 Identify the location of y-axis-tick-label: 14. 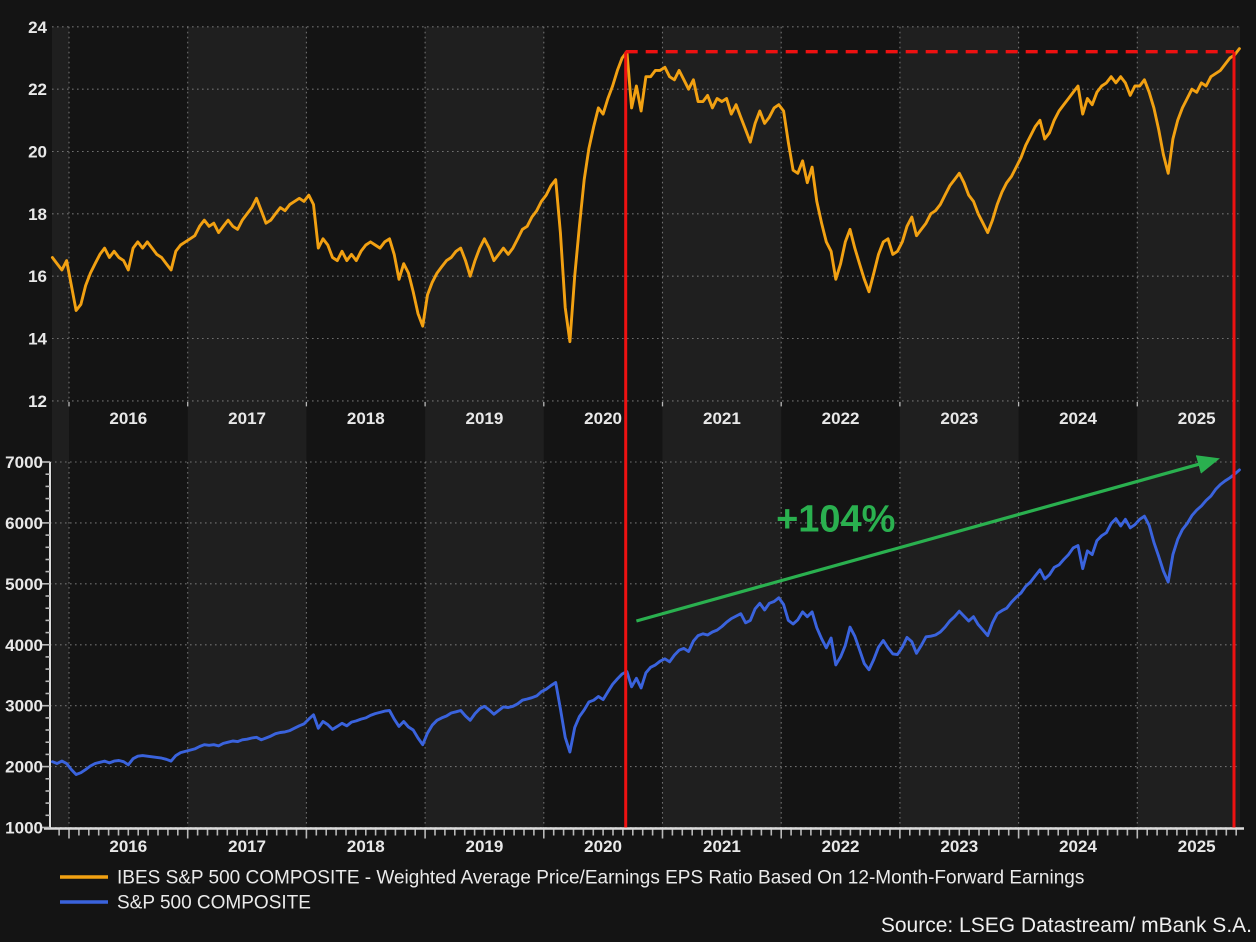
(37, 339).